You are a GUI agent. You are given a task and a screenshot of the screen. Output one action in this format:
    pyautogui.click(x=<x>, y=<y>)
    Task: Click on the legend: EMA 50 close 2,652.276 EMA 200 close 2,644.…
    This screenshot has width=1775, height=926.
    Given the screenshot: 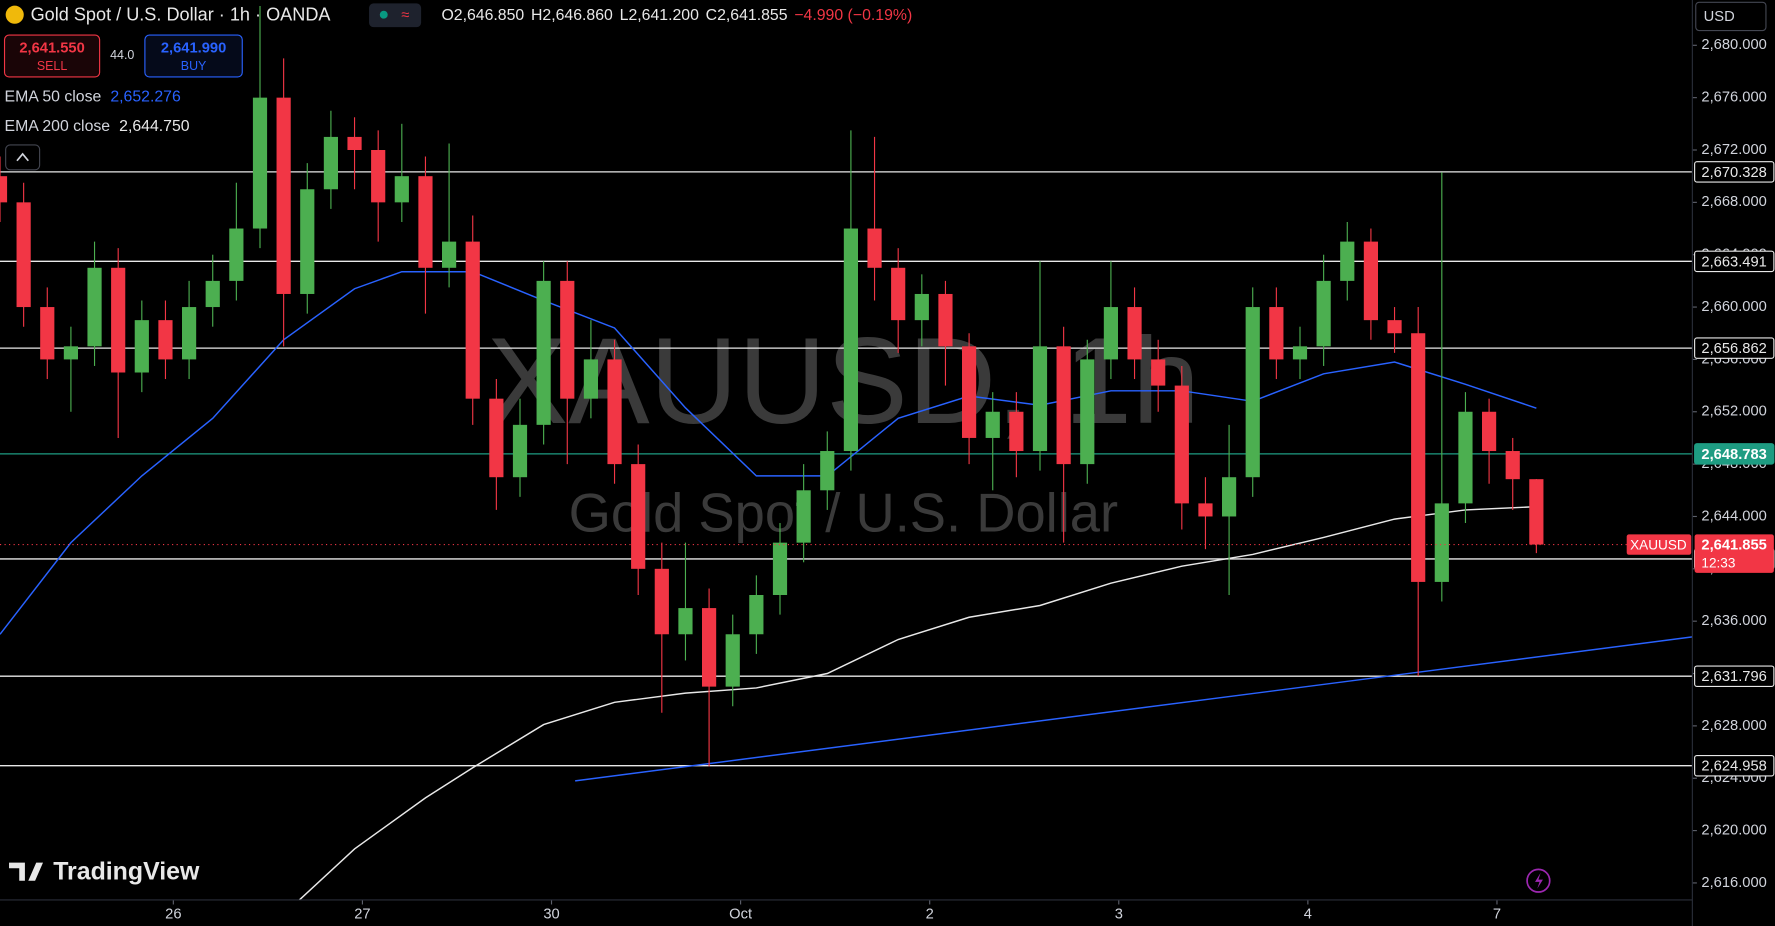 What is the action you would take?
    pyautogui.click(x=97, y=112)
    